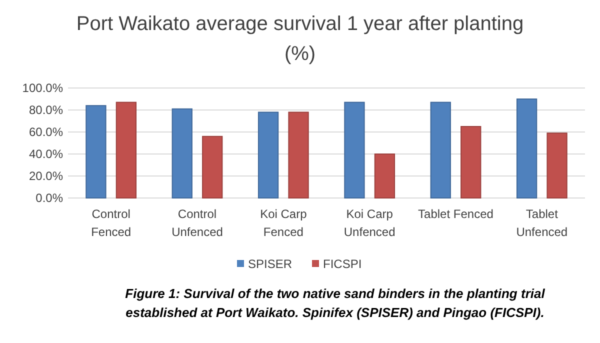 The image size is (600, 343). I want to click on legend-label: FICSPI, so click(342, 264).